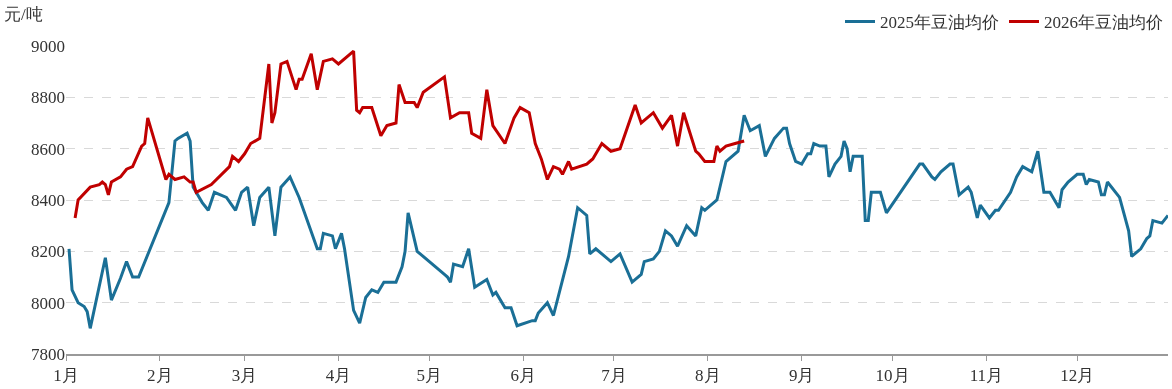  I want to click on y-tick-label: 8000, so click(48, 303).